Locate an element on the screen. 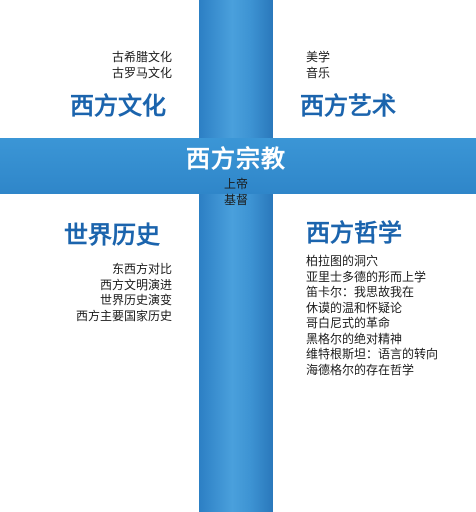 The height and width of the screenshot is (512, 476). history-list: 东西方对比 西方文明演进 世界历史演变 西方主要国家历史 is located at coordinates (101, 293).